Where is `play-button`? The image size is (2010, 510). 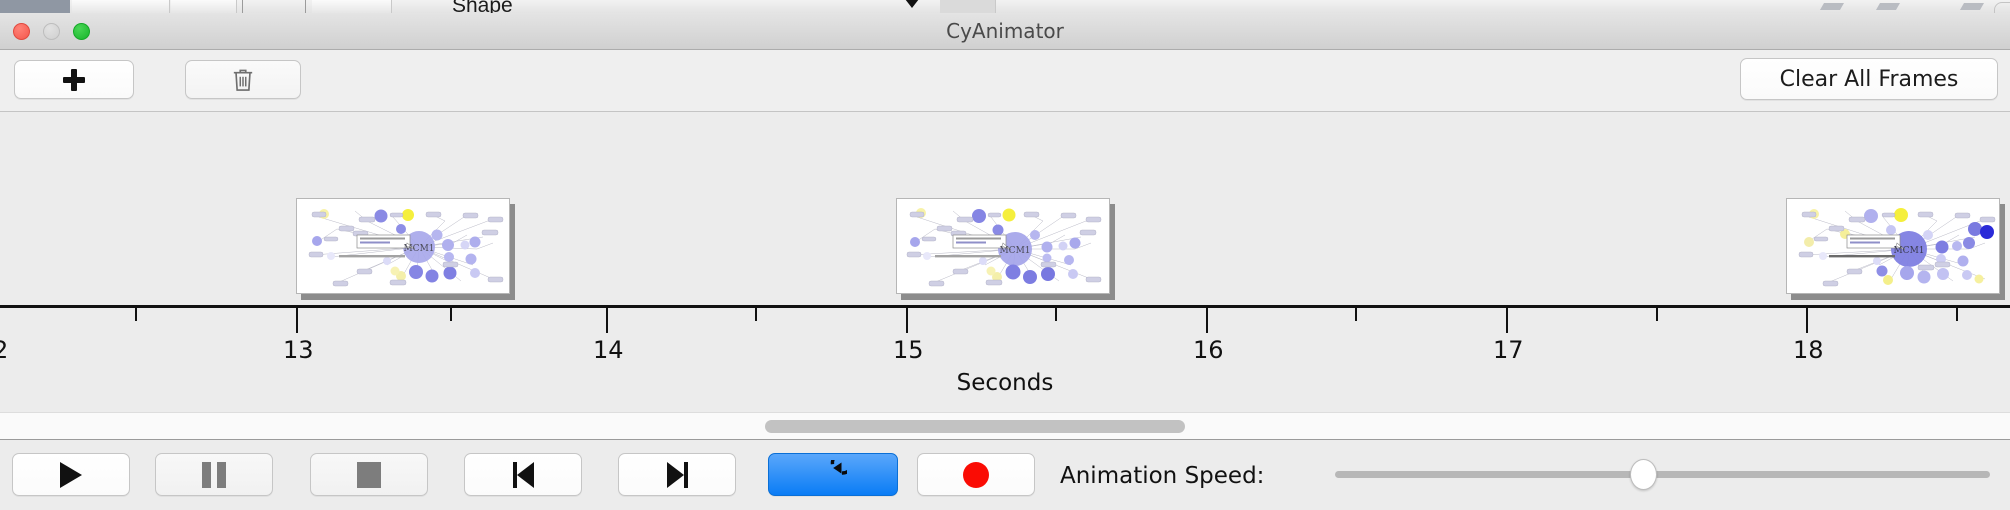 play-button is located at coordinates (71, 474).